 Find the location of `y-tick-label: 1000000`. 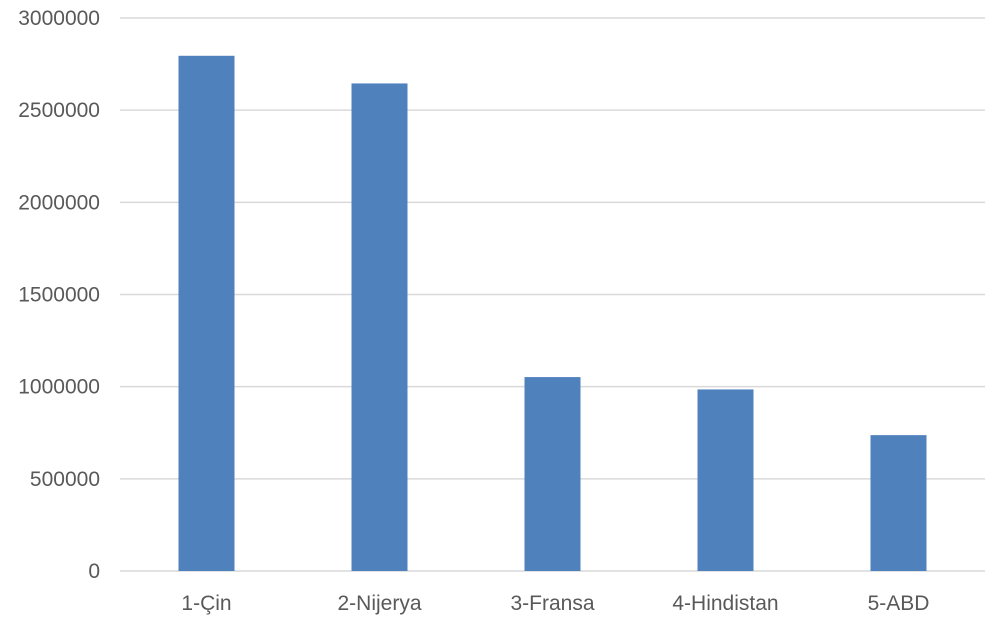

y-tick-label: 1000000 is located at coordinates (59, 387).